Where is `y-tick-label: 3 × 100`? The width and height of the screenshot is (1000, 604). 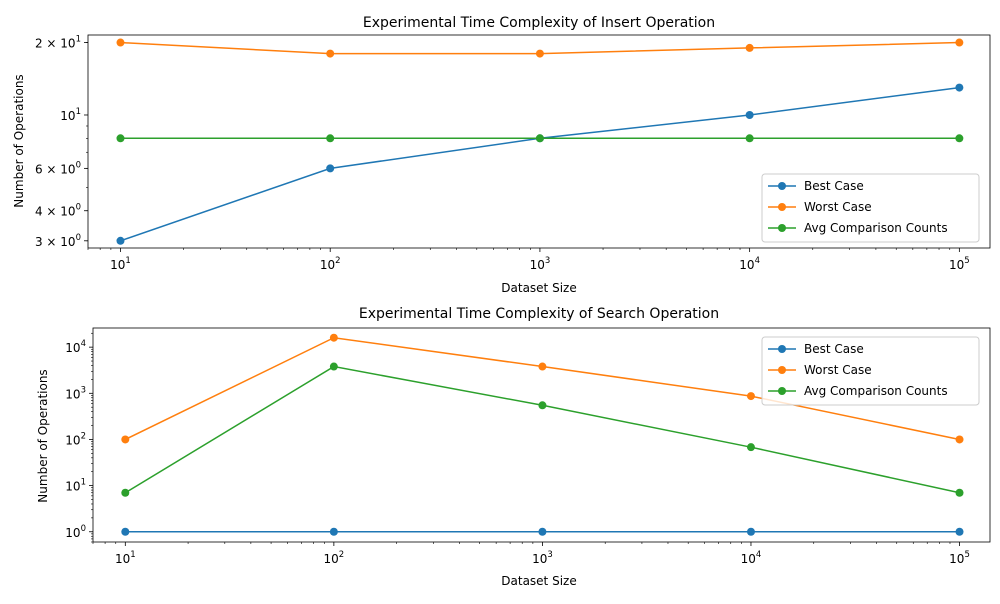
y-tick-label: 3 × 100 is located at coordinates (58, 241).